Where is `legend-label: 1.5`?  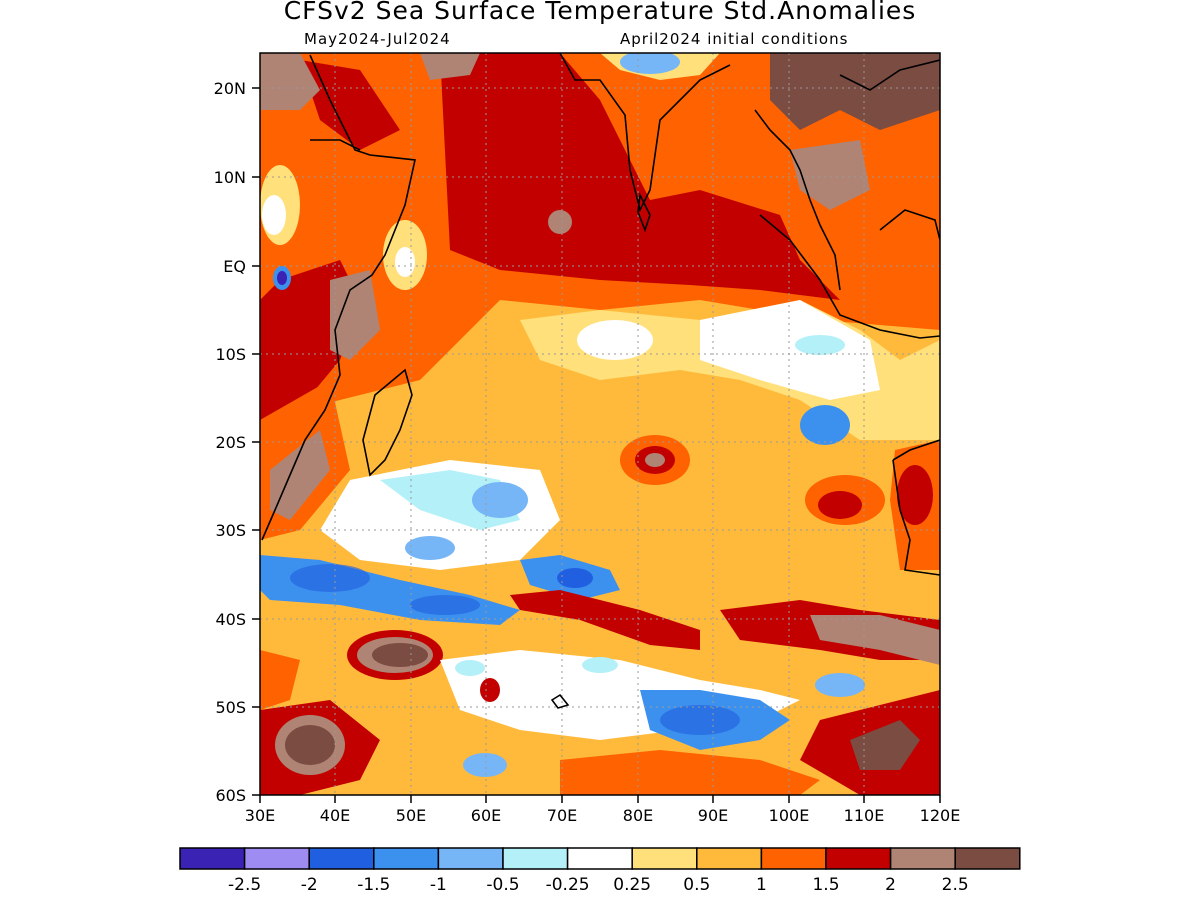
legend-label: 1.5 is located at coordinates (825, 885).